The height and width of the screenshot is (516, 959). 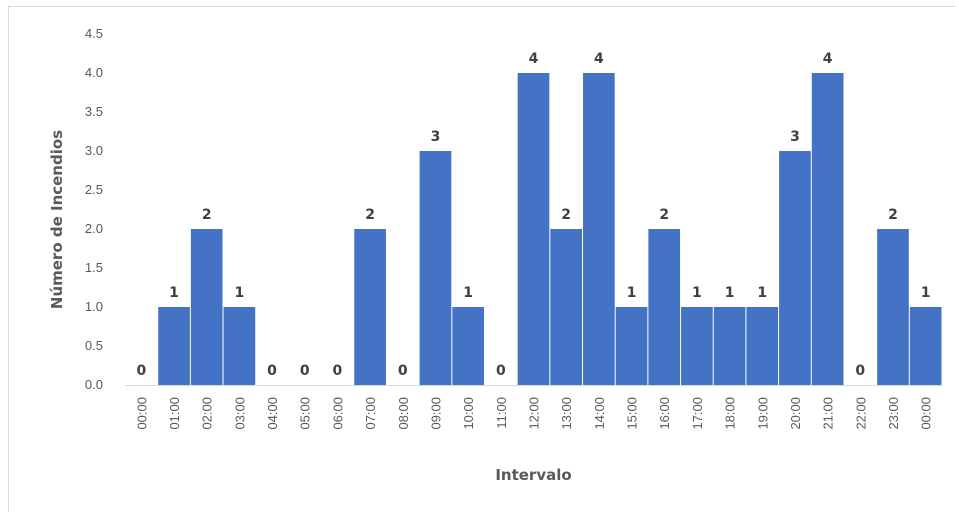 What do you see at coordinates (94, 209) in the screenshot?
I see `y-axis-ticks: 0.0 0.5 1.0 1.5 2.0 2.5 3.0 3.5 4.0 4.5` at bounding box center [94, 209].